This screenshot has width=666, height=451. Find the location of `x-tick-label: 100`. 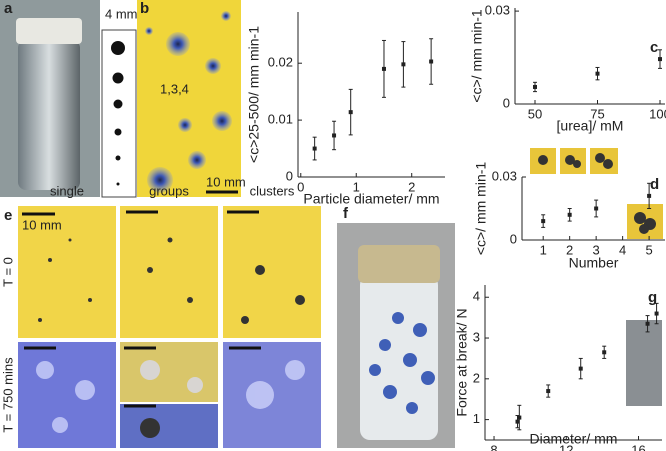

x-tick-label: 100 is located at coordinates (657, 113).